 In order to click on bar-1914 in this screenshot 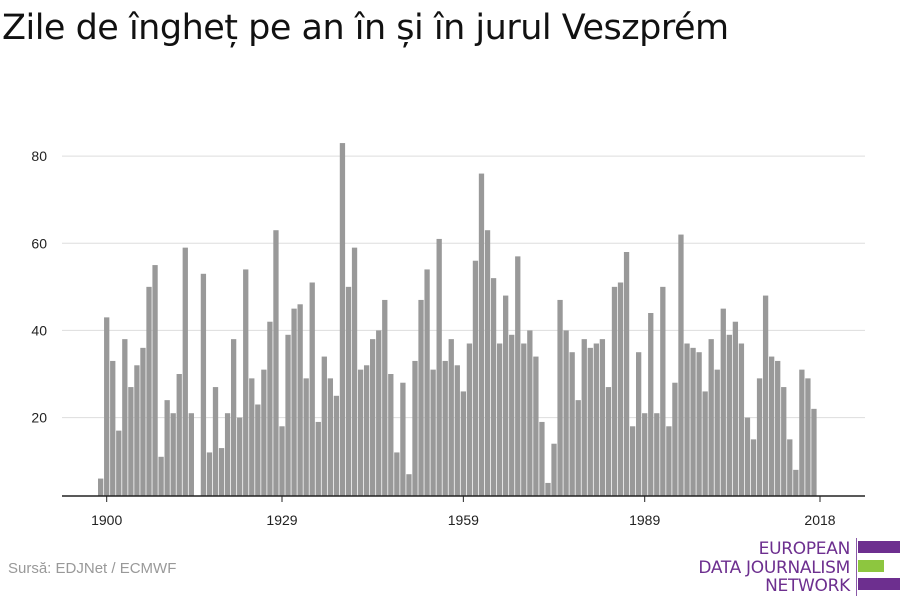, I will do `click(191, 454)`.